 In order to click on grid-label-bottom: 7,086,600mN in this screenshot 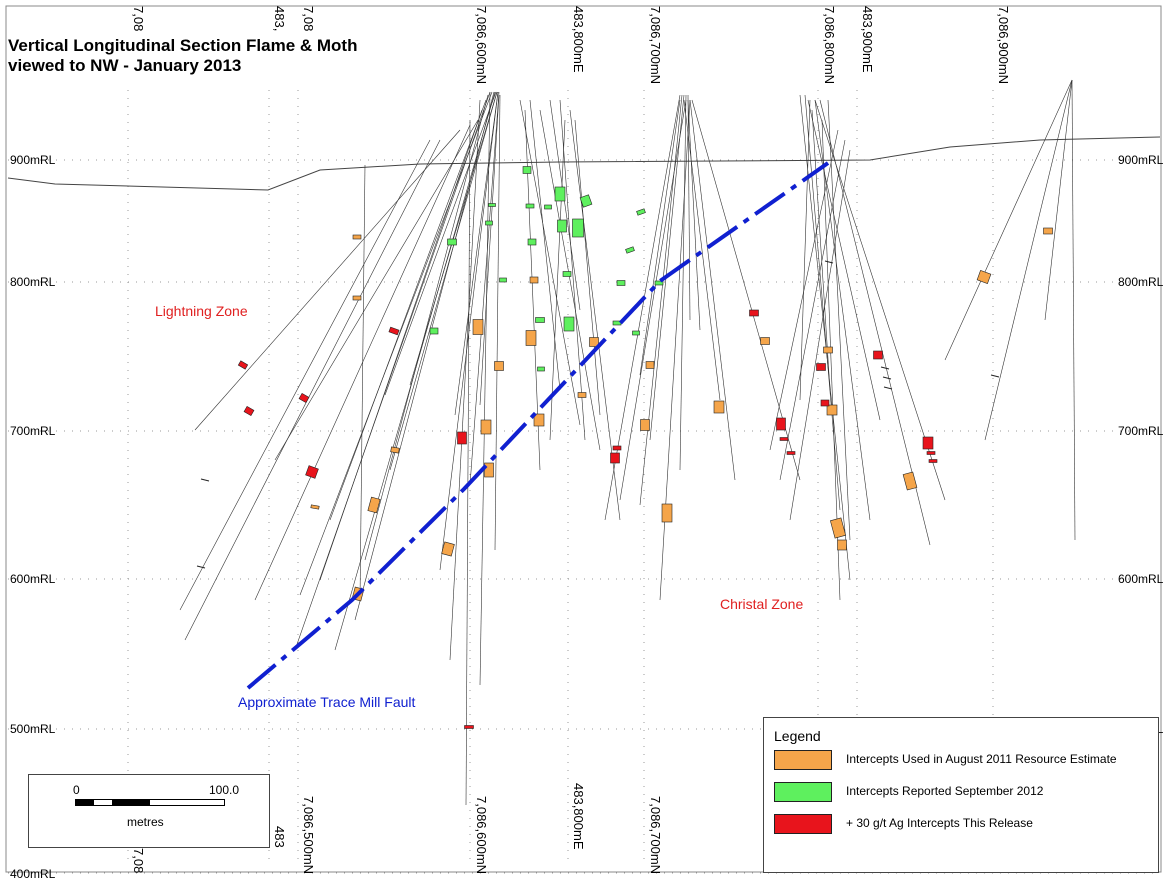, I will do `click(481, 835)`.